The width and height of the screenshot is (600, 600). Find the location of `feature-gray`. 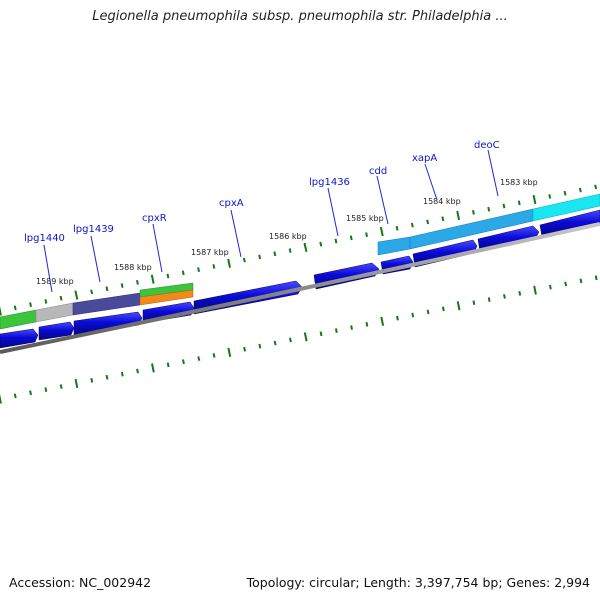

feature-gray is located at coordinates (54, 312).